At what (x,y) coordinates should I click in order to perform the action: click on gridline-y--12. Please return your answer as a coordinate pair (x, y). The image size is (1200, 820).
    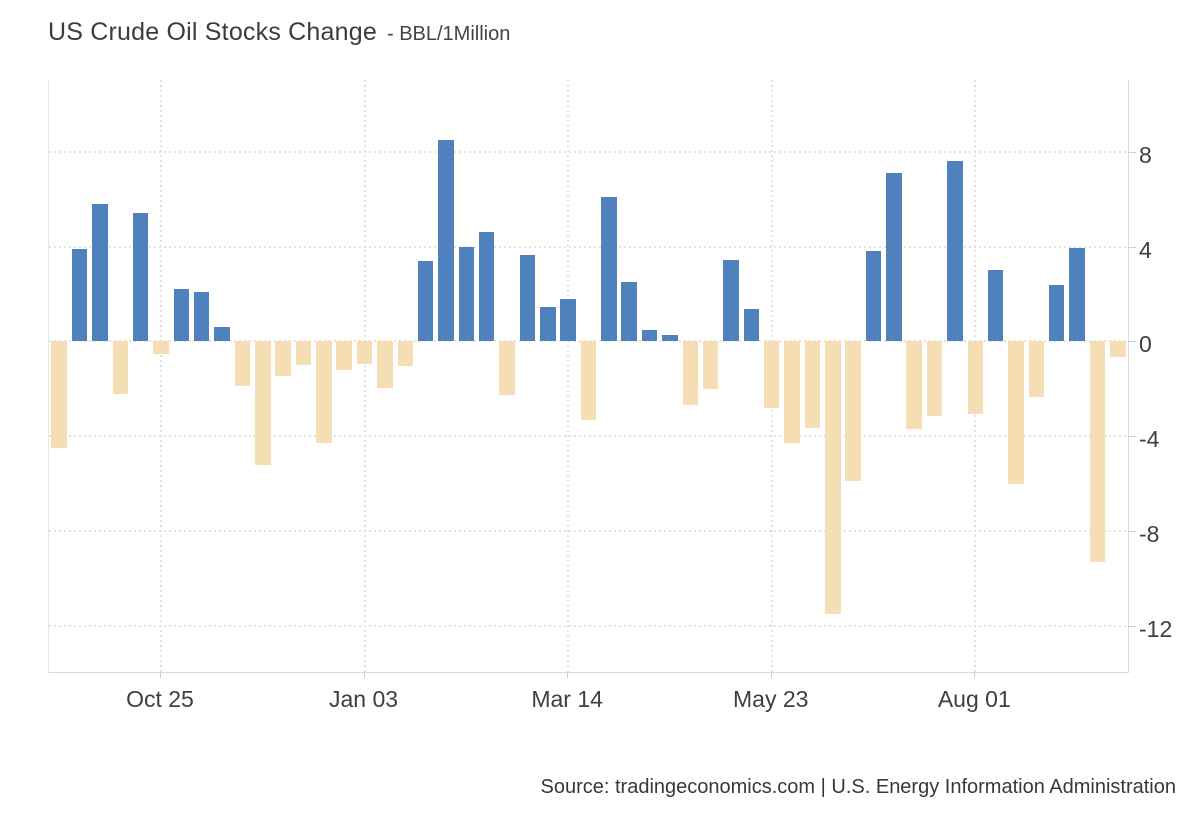
    Looking at the image, I should click on (588, 625).